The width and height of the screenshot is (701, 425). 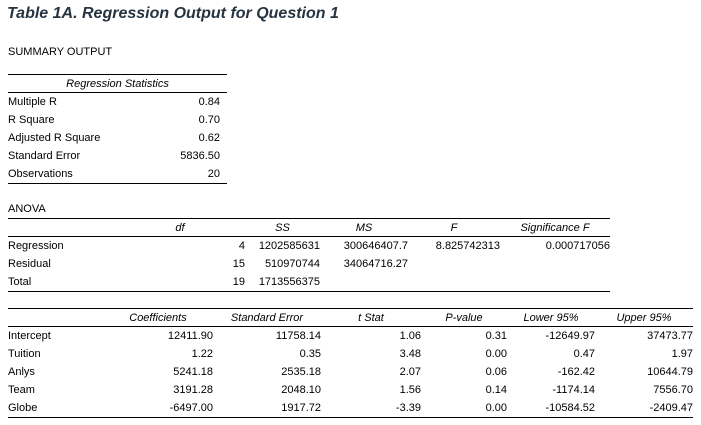 I want to click on cell-df: 19, so click(x=238, y=282).